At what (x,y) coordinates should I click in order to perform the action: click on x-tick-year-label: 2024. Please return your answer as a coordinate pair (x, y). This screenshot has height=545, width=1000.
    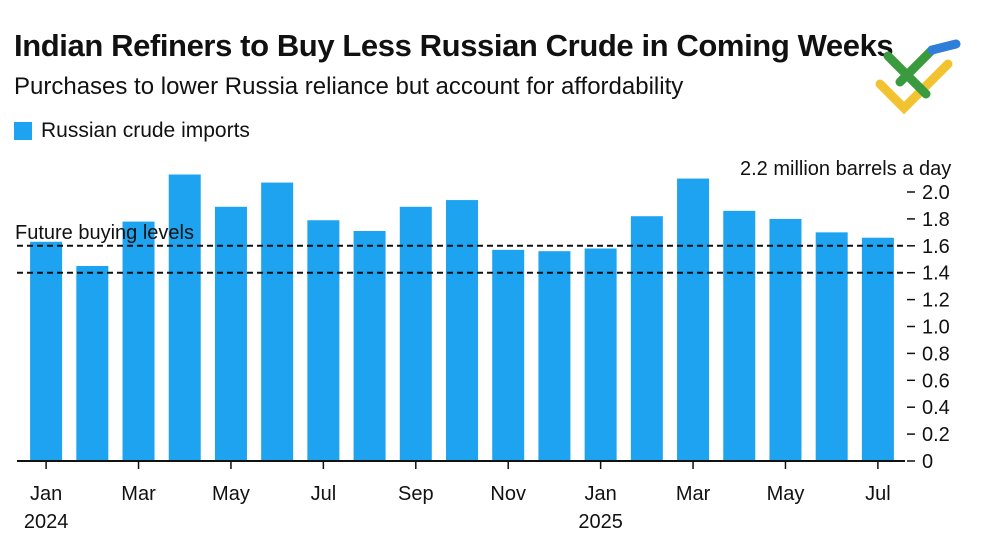
    Looking at the image, I should click on (46, 522).